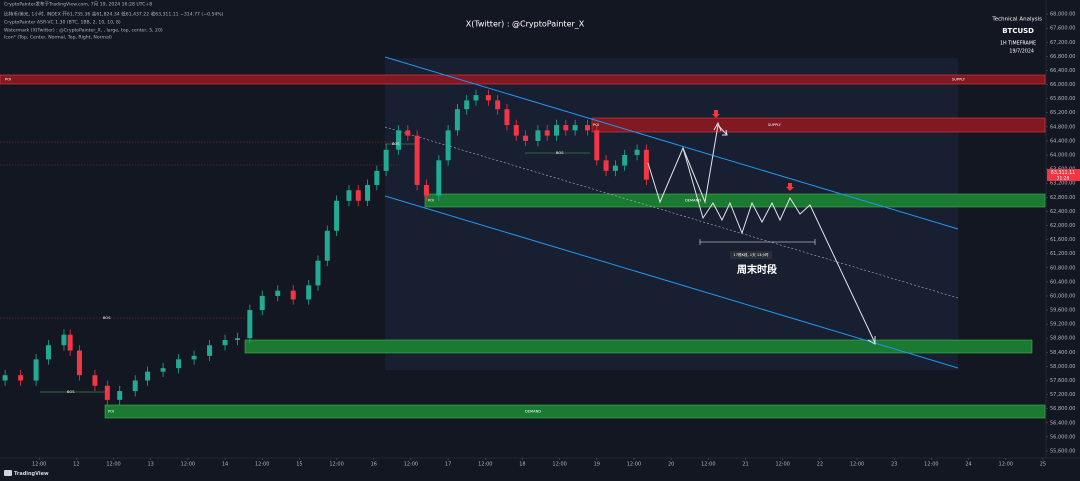 This screenshot has height=481, width=1080. What do you see at coordinates (1062, 127) in the screenshot?
I see `y-tick-label: 64,800.00` at bounding box center [1062, 127].